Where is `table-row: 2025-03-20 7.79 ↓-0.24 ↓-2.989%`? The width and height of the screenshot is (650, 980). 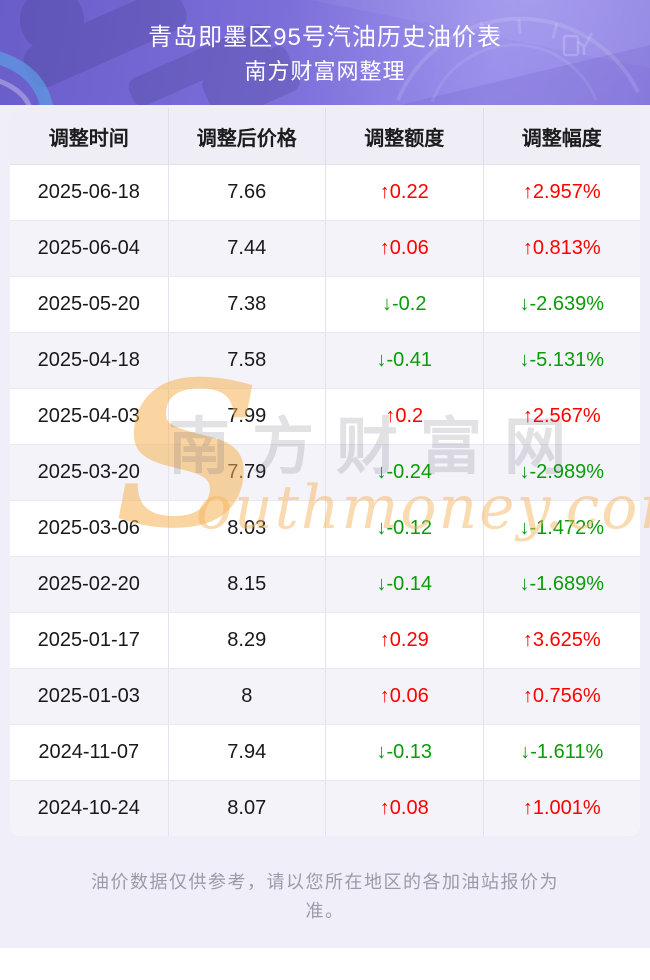
table-row: 2025-03-20 7.79 ↓-0.24 ↓-2.989% is located at coordinates (325, 473).